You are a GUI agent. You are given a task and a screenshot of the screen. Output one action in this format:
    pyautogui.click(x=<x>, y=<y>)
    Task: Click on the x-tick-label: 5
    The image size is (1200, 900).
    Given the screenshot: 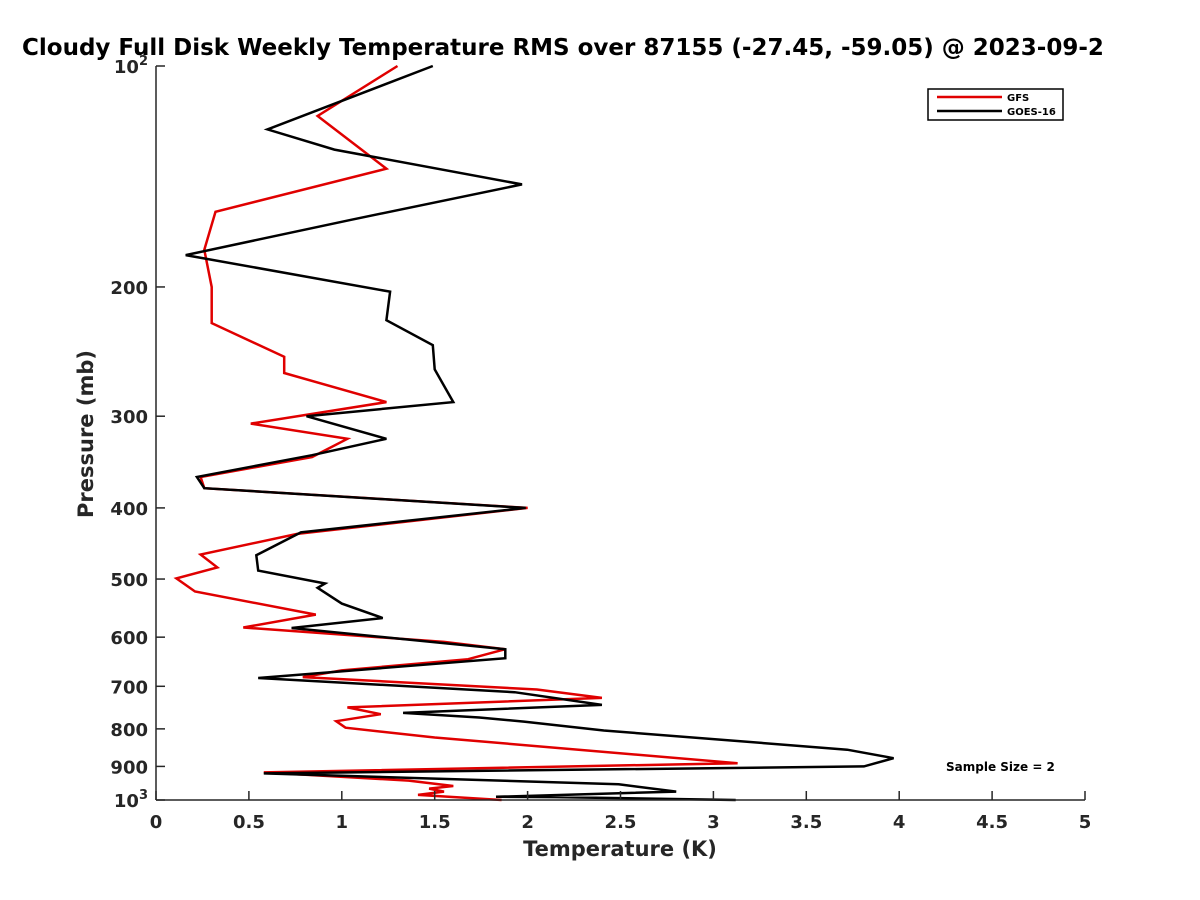 What is the action you would take?
    pyautogui.click(x=1085, y=822)
    